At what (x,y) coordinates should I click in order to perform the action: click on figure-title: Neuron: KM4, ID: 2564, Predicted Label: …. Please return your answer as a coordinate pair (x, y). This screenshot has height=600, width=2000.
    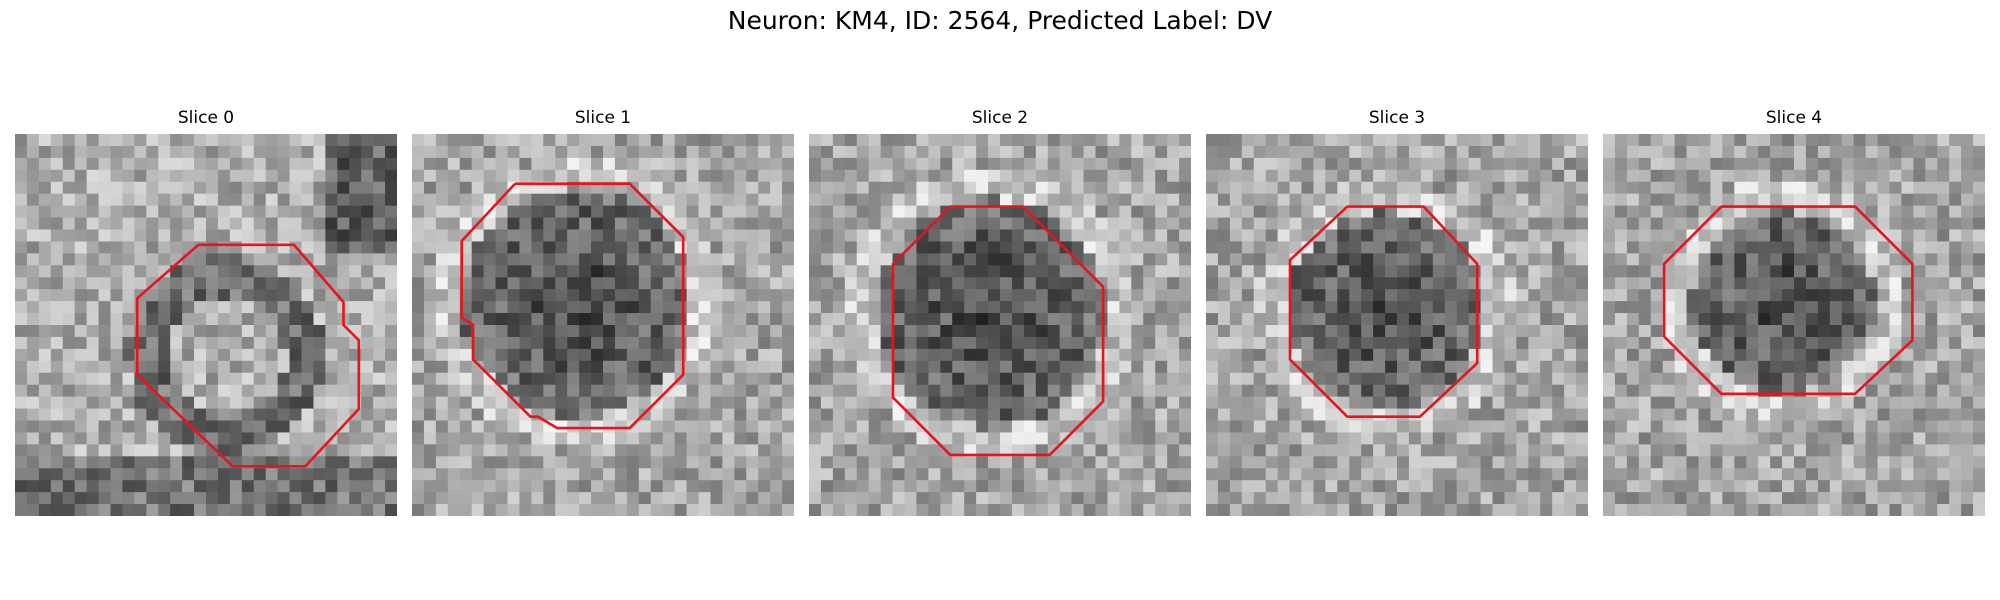
    Looking at the image, I should click on (1000, 20).